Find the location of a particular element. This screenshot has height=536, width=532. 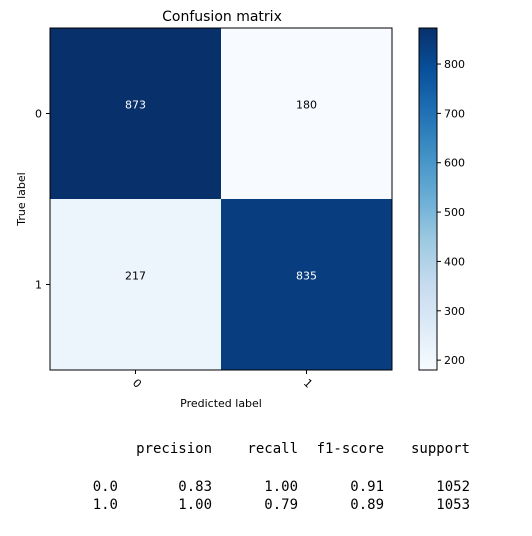

report-cell: 1052 is located at coordinates (453, 487).